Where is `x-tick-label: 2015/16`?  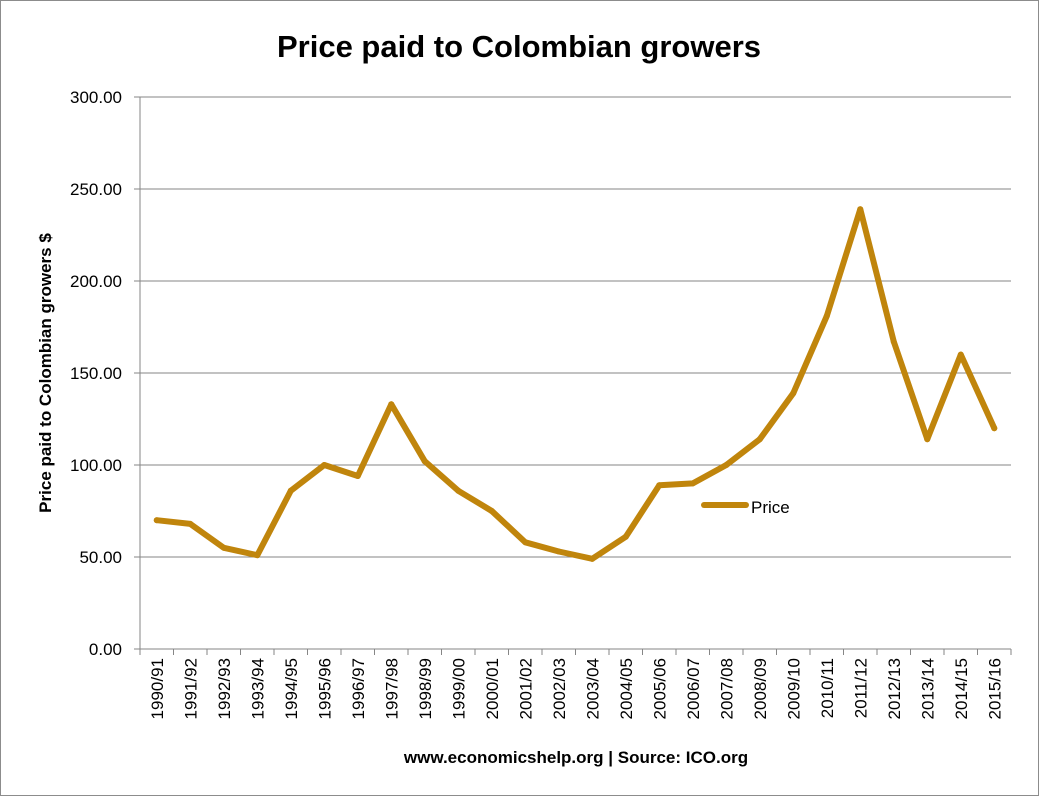
x-tick-label: 2015/16 is located at coordinates (994, 688).